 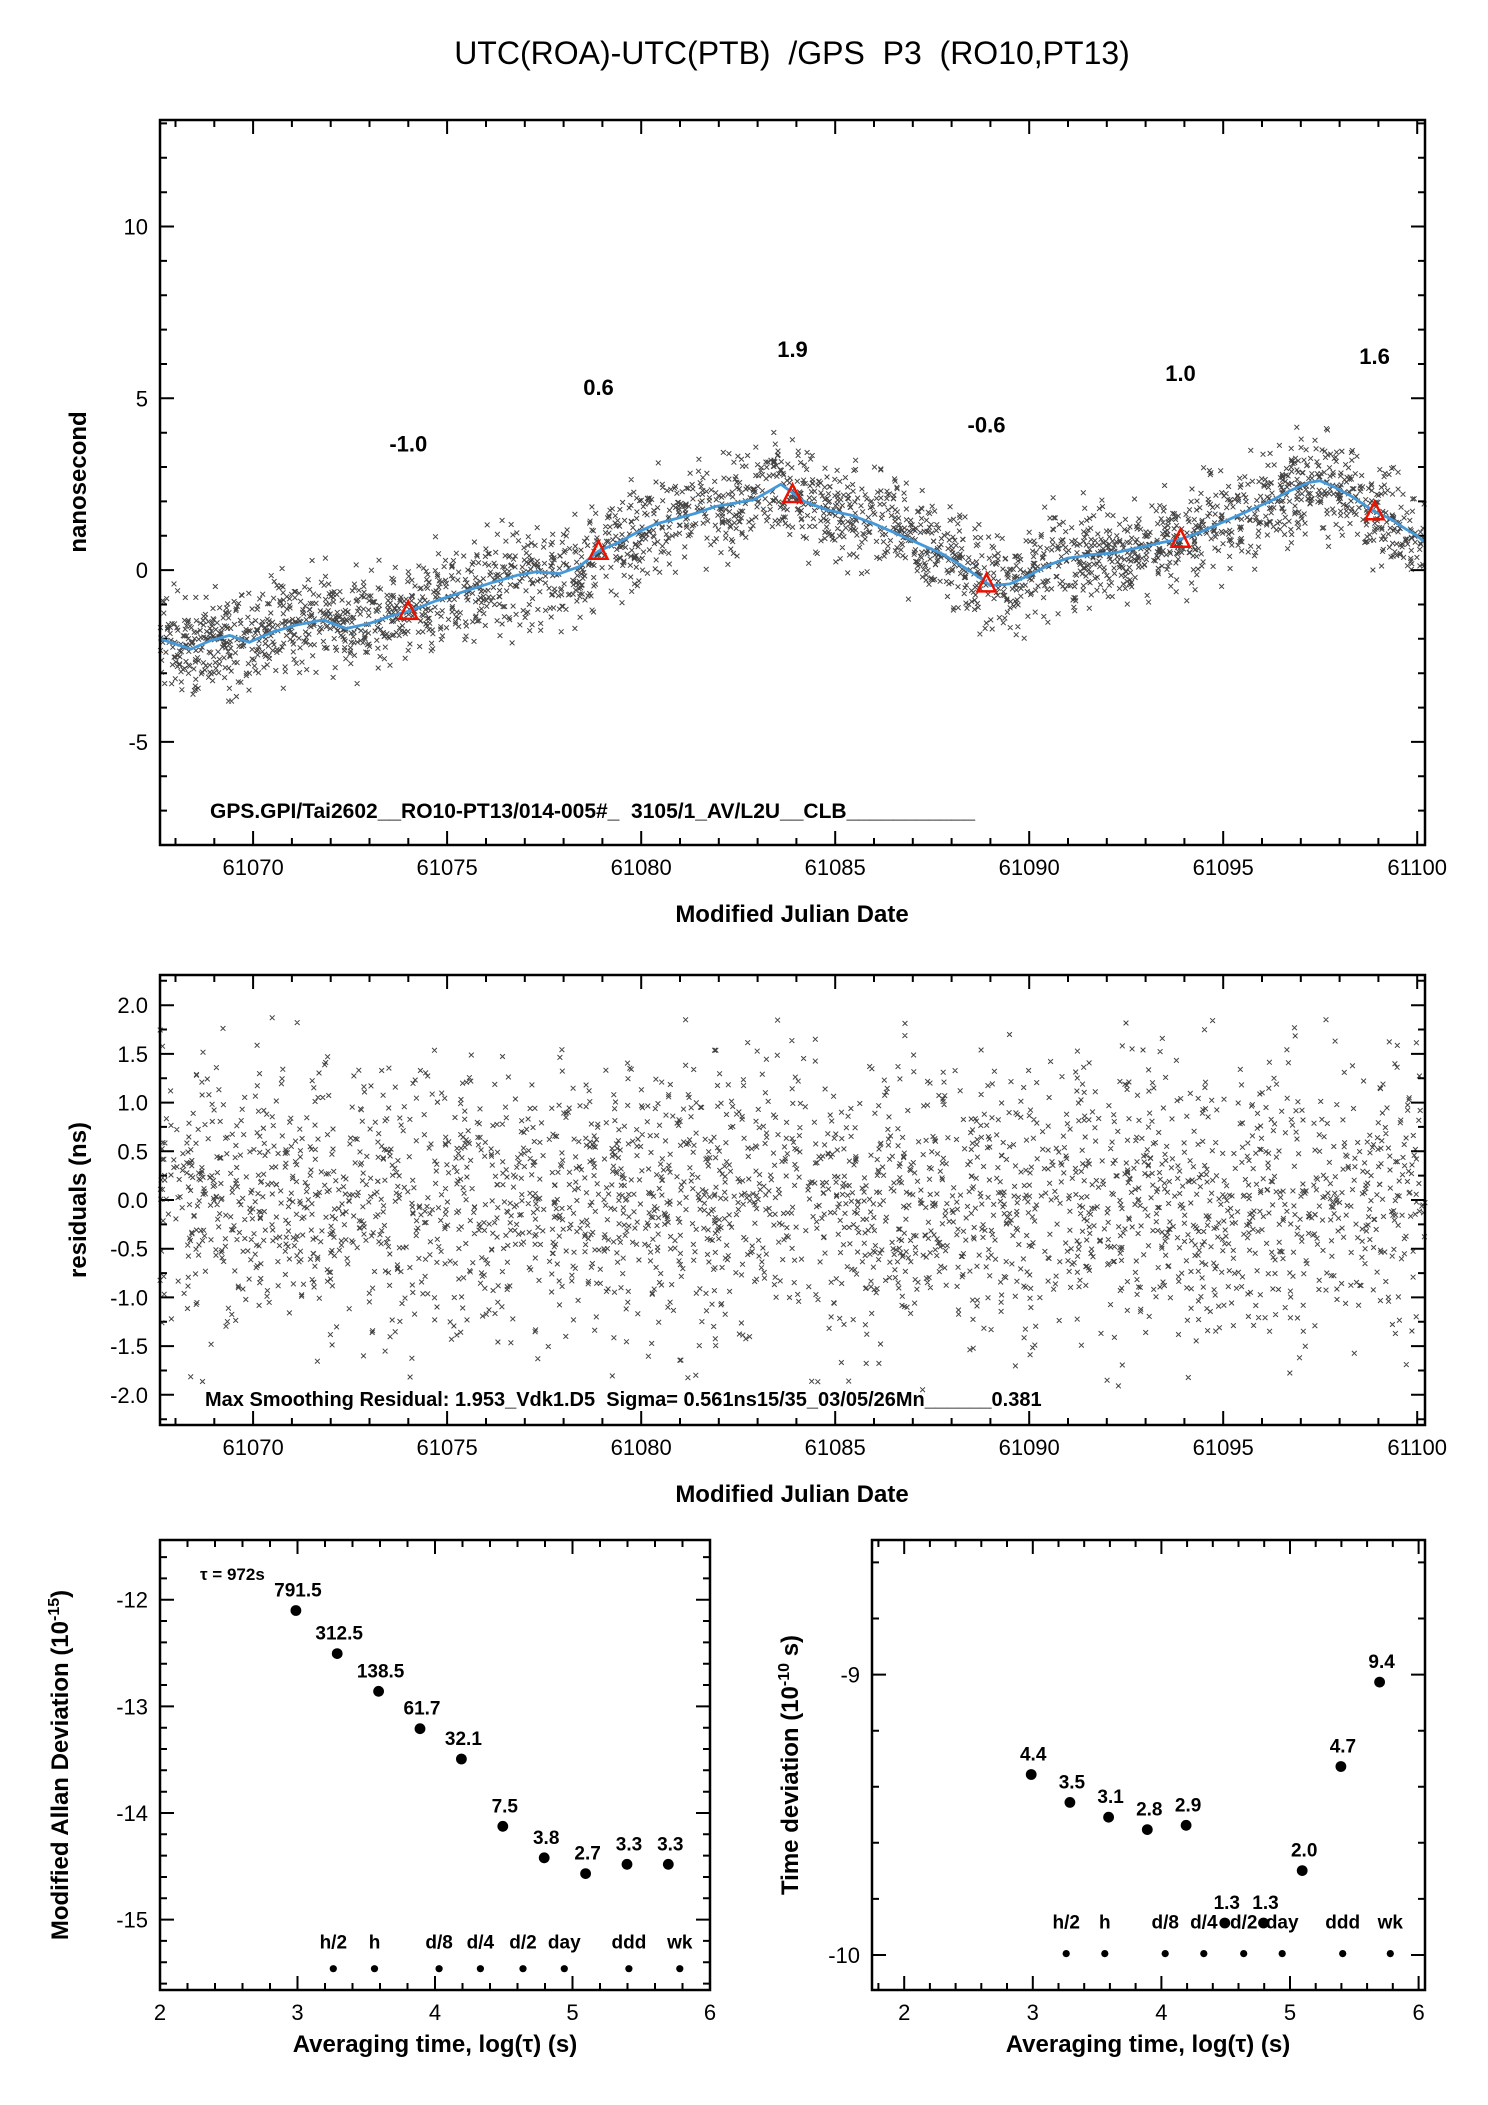 I want to click on tdev-data-point-label: 3.5, so click(x=1072, y=1782).